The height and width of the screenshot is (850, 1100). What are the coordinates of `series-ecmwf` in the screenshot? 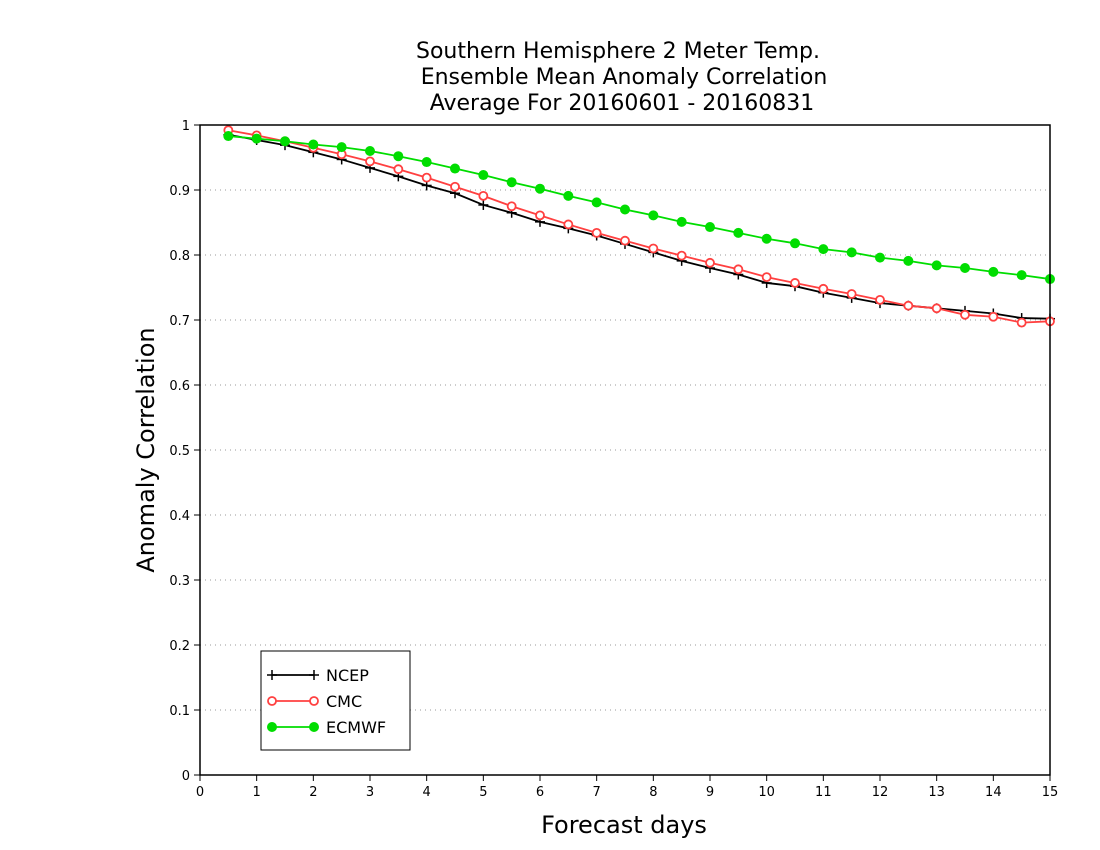 It's located at (639, 208).